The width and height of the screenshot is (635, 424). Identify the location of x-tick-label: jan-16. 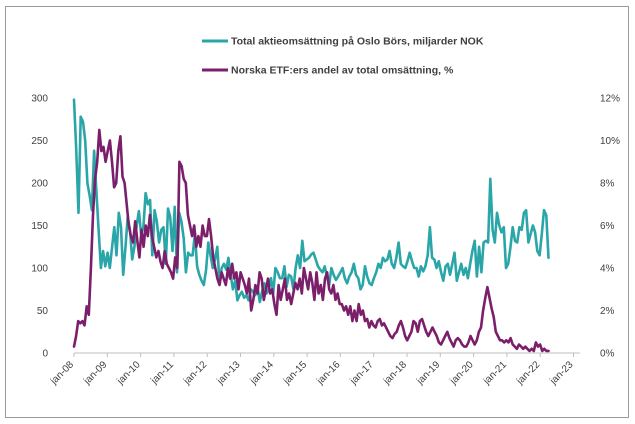
(328, 373).